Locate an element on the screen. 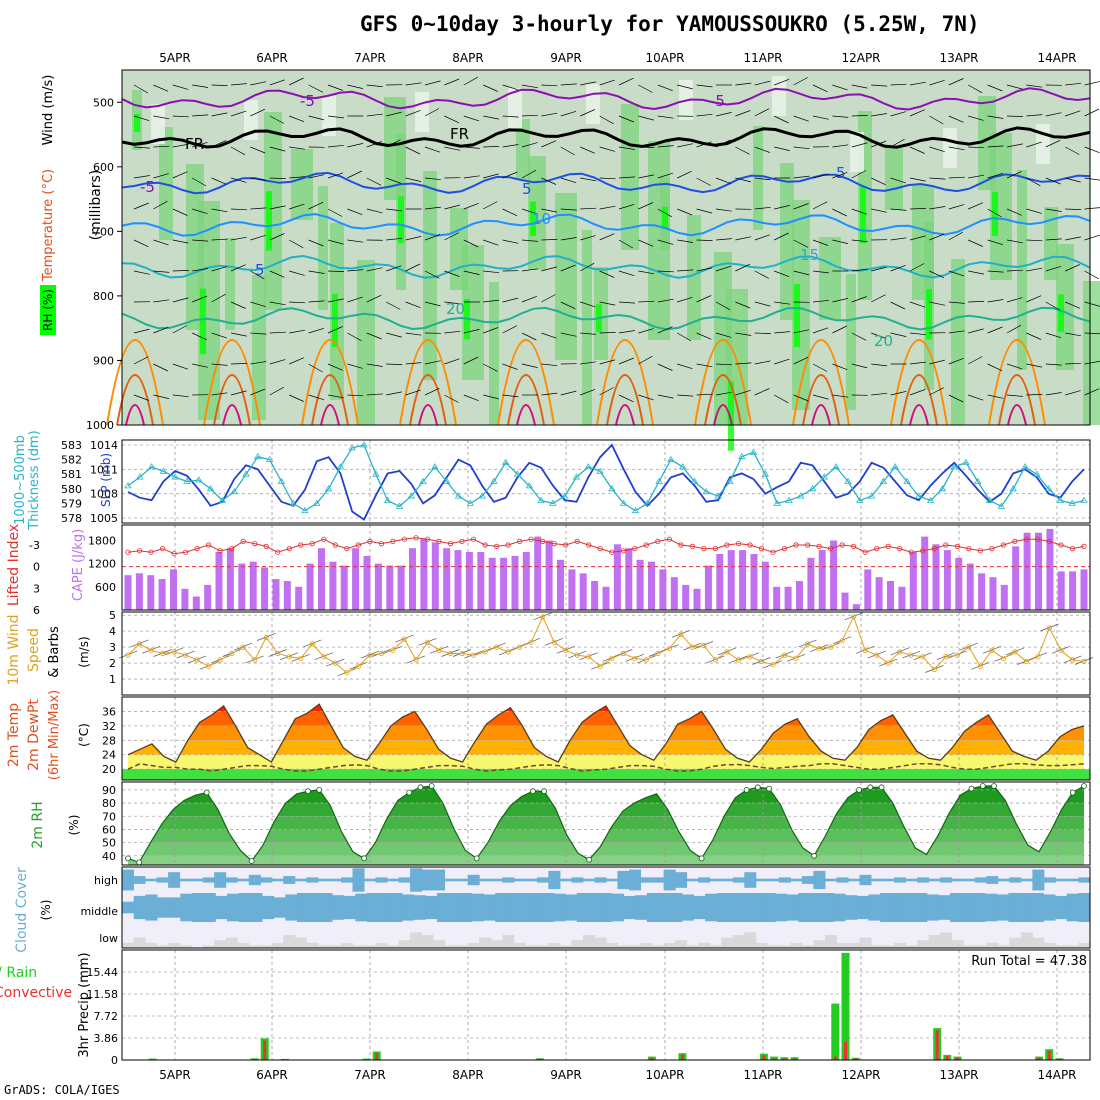  precip-tick-label: 7.72 is located at coordinates (106, 1016).